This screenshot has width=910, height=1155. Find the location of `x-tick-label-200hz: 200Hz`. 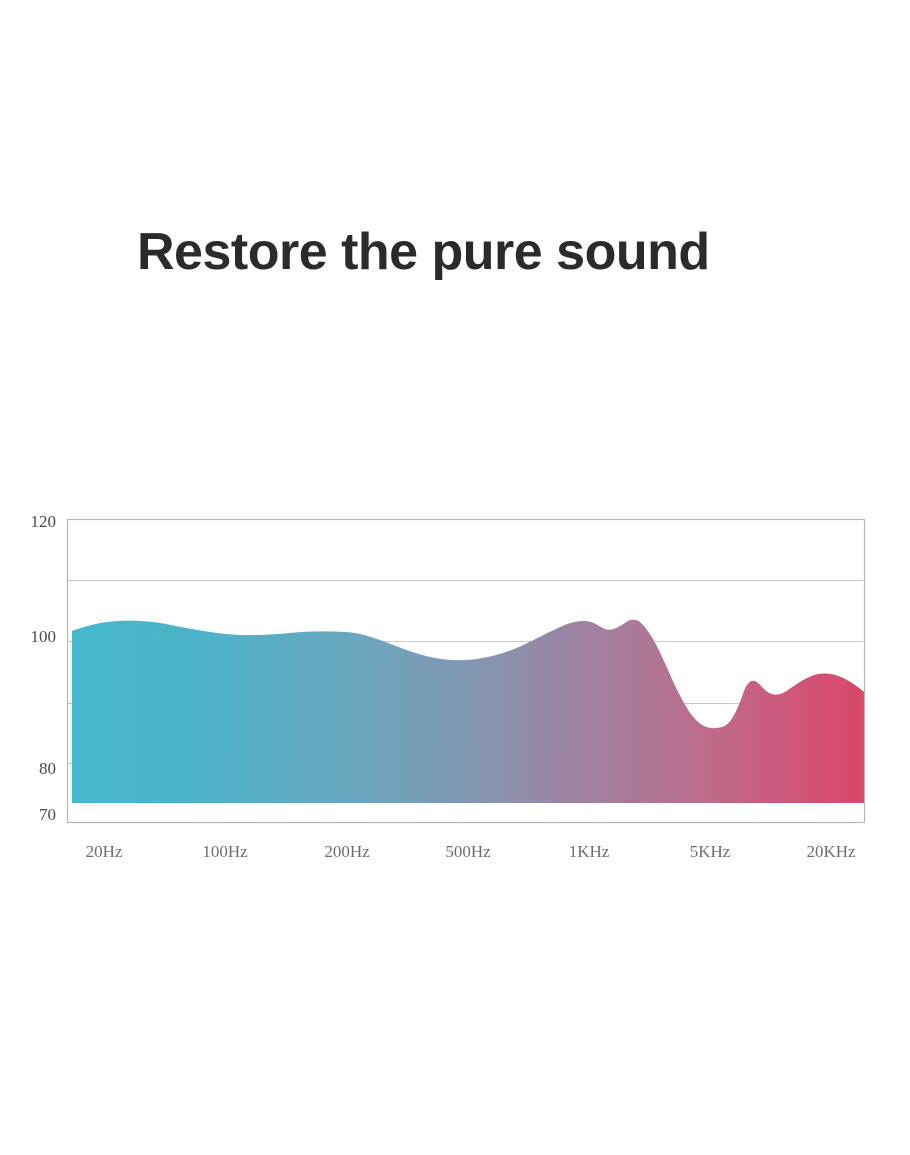

x-tick-label-200hz: 200Hz is located at coordinates (347, 851).